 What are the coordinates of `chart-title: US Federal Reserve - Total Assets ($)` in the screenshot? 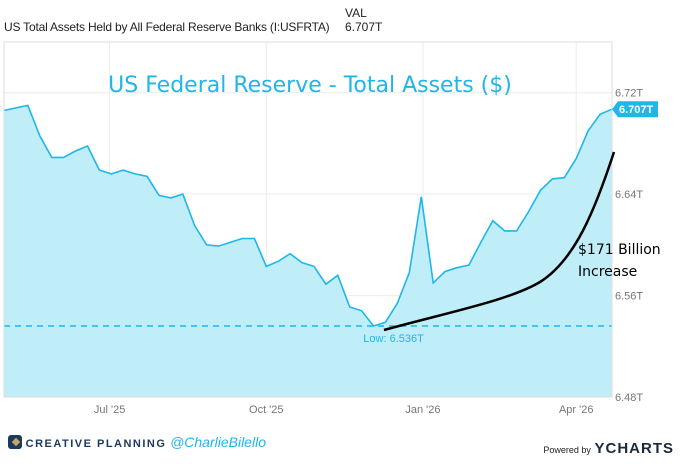 It's located at (310, 85).